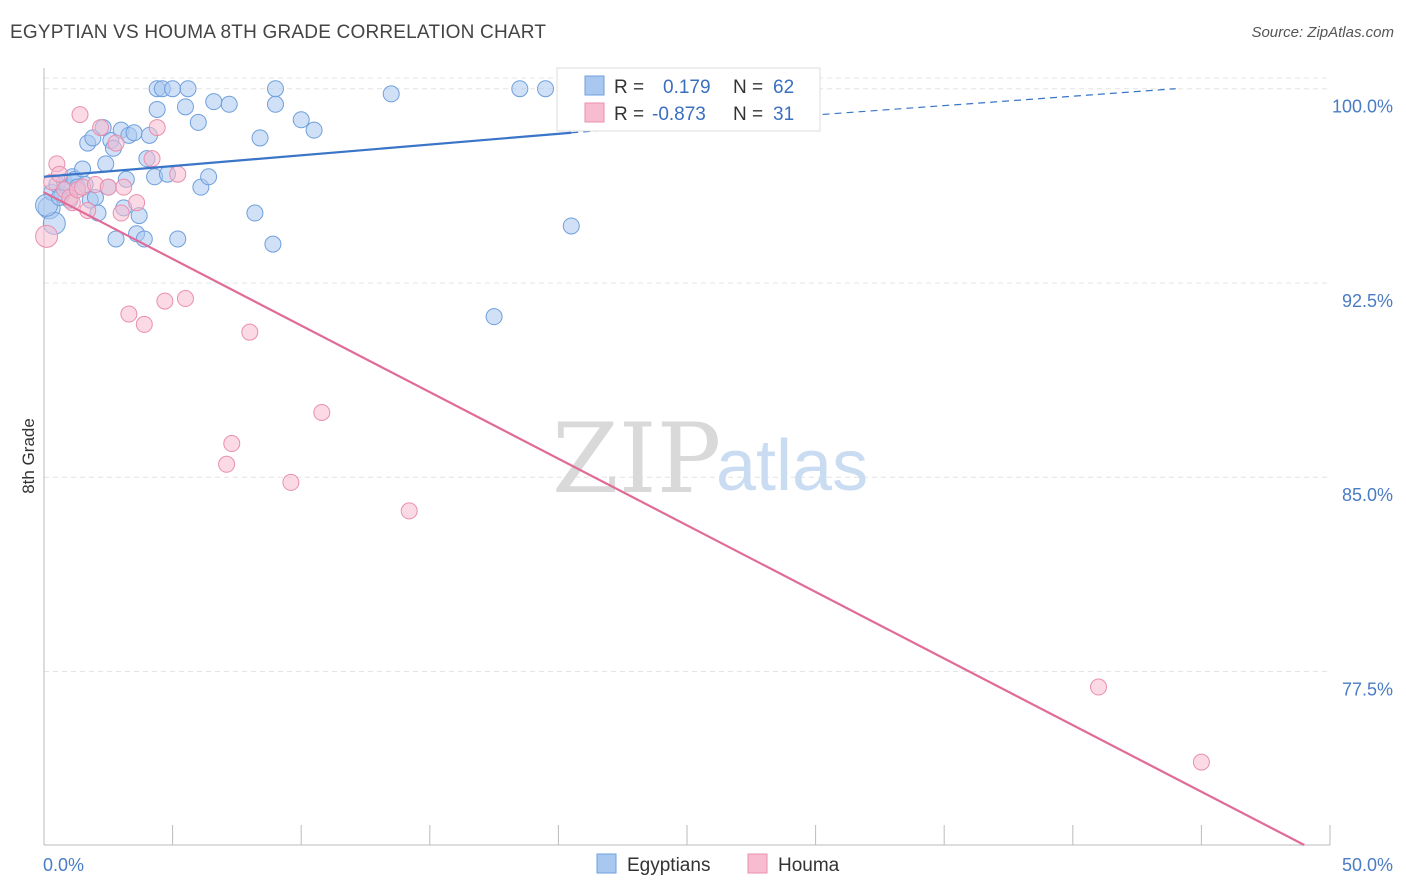 This screenshot has width=1406, height=892. Describe the element at coordinates (809, 865) in the screenshot. I see `legend-houma-label: Houma` at that location.